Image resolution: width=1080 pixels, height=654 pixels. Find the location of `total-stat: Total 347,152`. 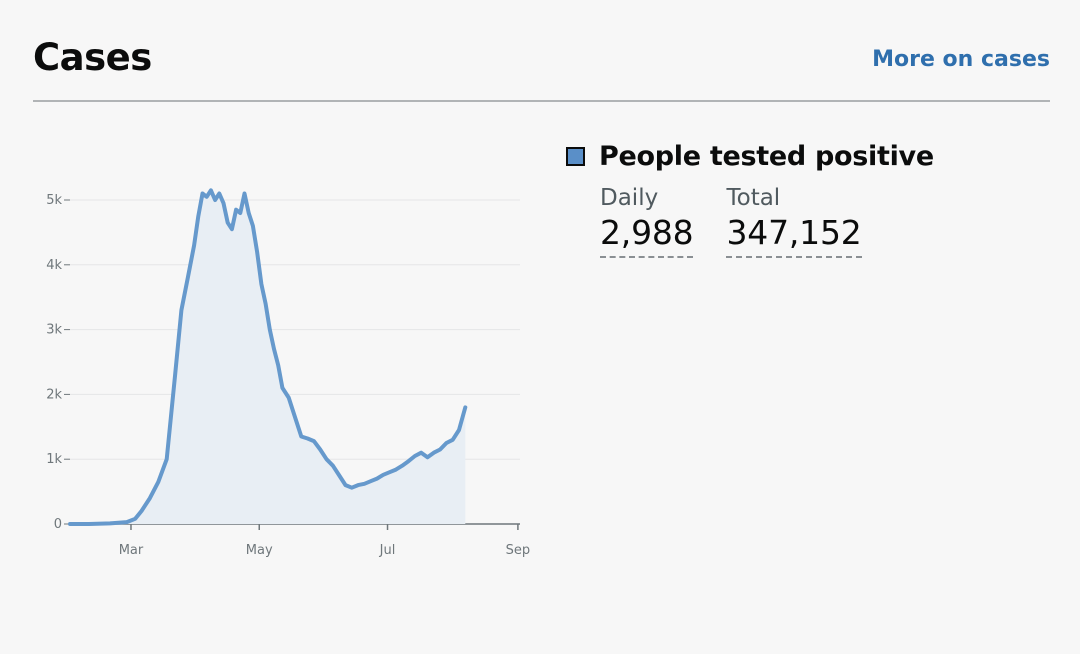

total-stat: Total 347,152 is located at coordinates (794, 221).